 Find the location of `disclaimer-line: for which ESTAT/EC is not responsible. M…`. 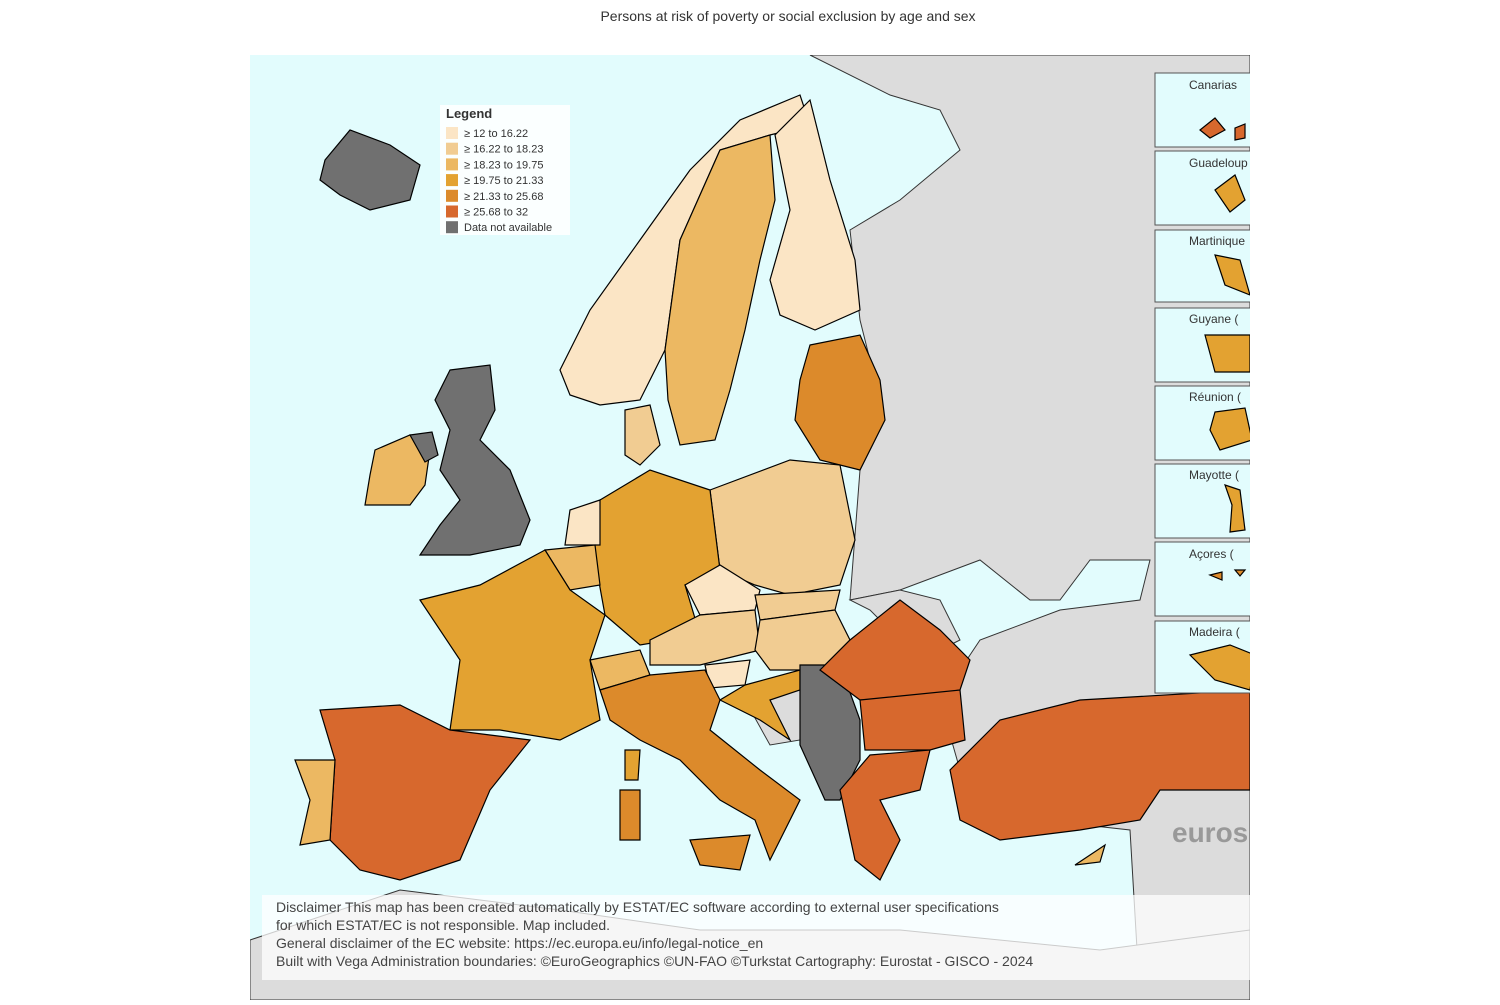

disclaimer-line: for which ESTAT/EC is not responsible. M… is located at coordinates (443, 925).